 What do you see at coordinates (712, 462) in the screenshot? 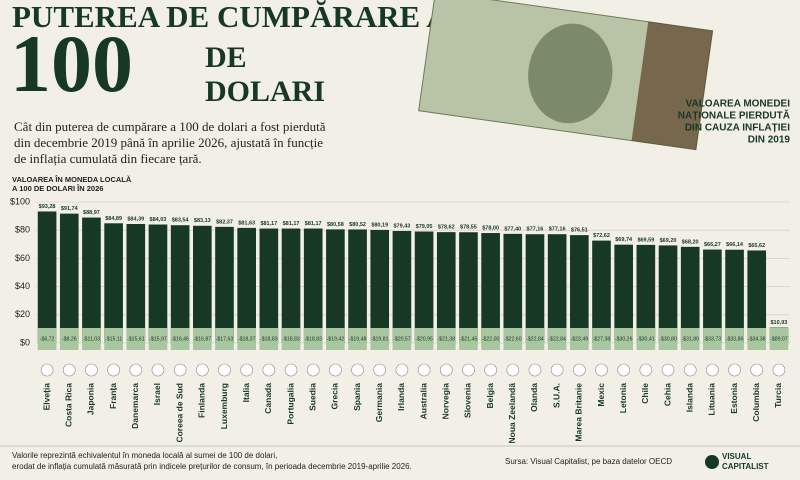
I see `brand-logo` at bounding box center [712, 462].